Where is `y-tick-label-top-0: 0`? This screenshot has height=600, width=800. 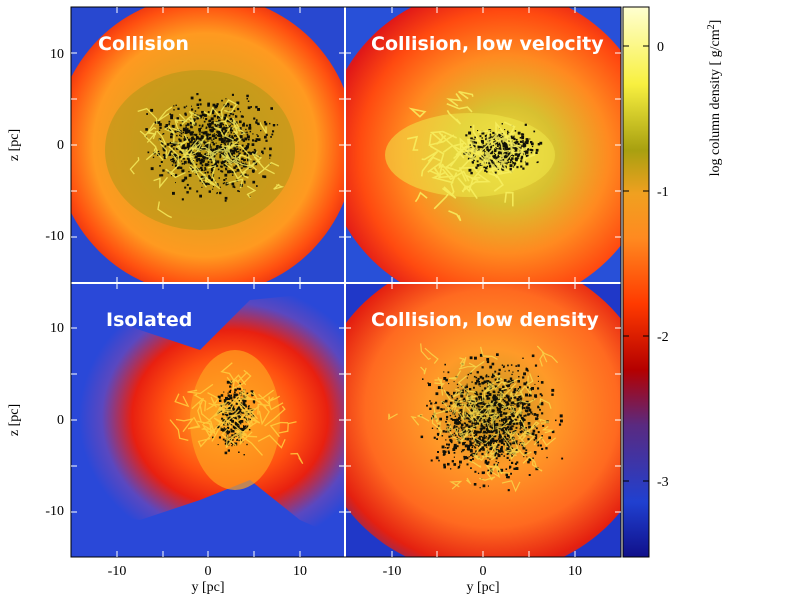 y-tick-label-top-0: 0 is located at coordinates (60, 145).